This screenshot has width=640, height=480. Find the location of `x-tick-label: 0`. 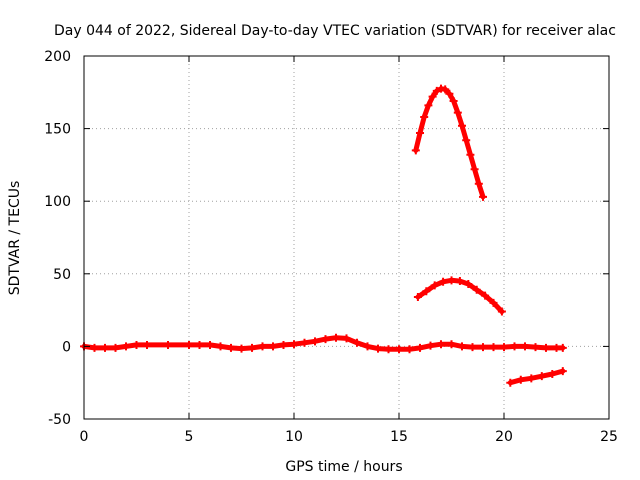

x-tick-label: 0 is located at coordinates (84, 437).